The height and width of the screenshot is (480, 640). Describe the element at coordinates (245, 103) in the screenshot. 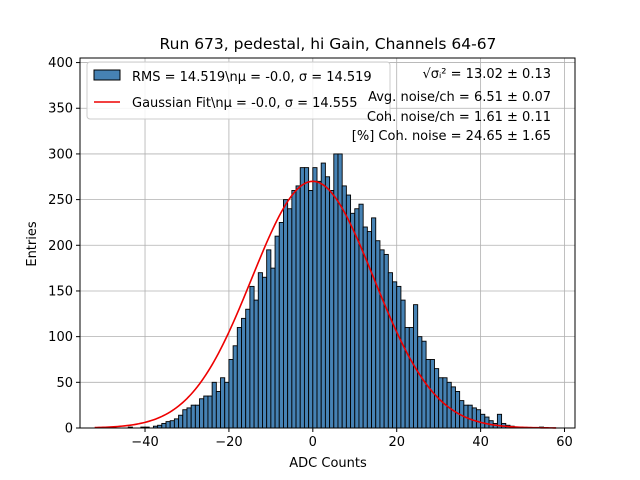

I see `legend-label-gaussian-fit: Gaussian Fit\nμ = -0.0, σ = 14.555` at that location.